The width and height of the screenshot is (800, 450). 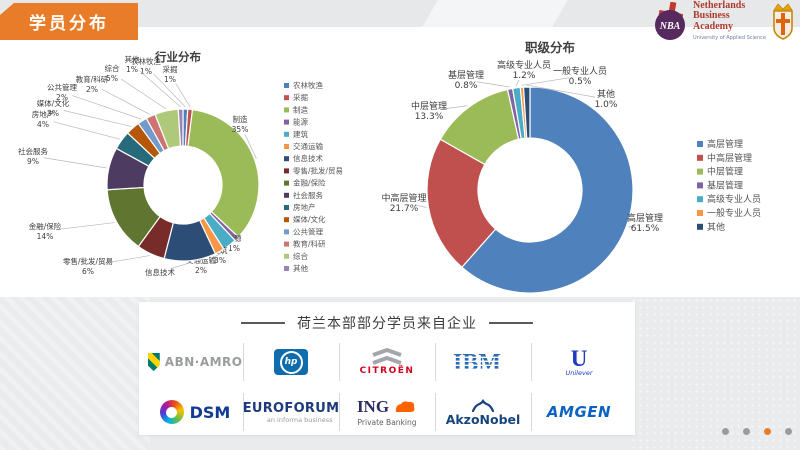 I want to click on company-logo-ibm: IBM, so click(x=483, y=362).